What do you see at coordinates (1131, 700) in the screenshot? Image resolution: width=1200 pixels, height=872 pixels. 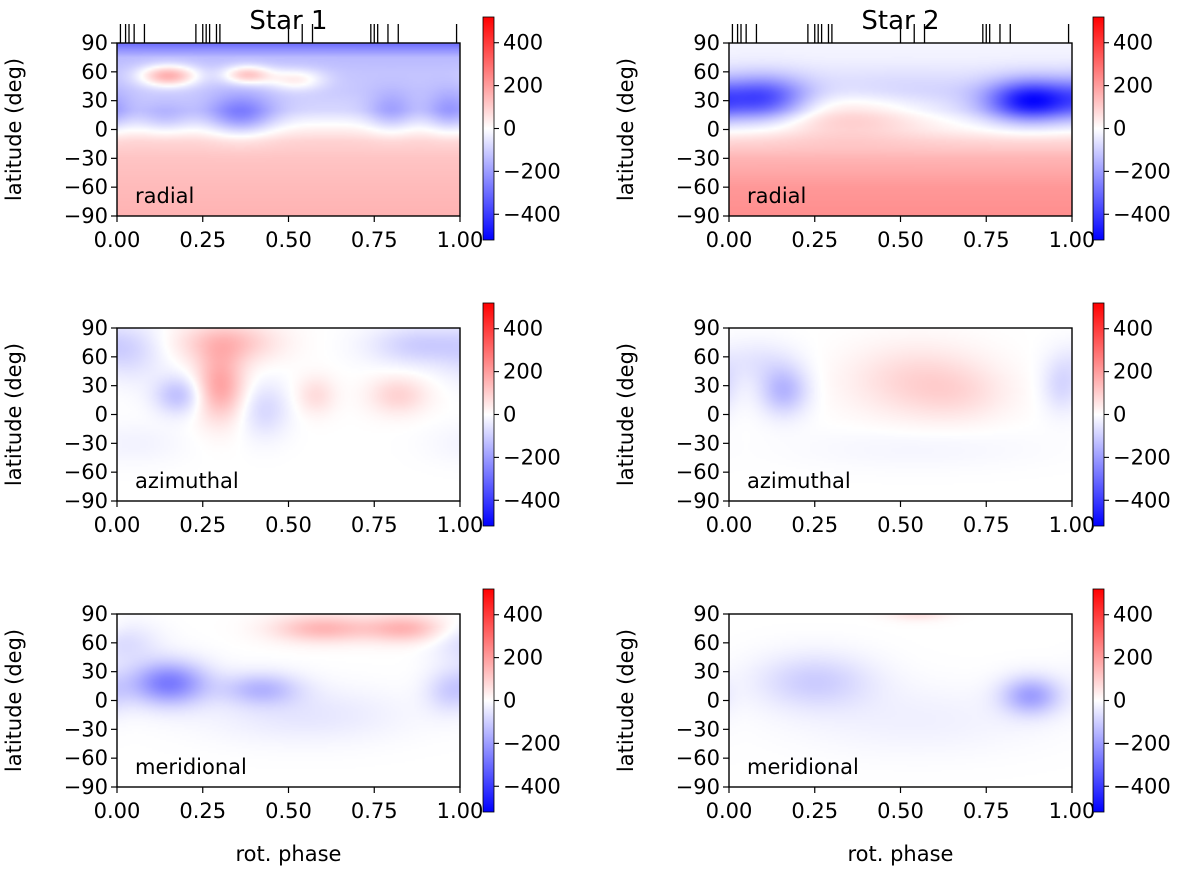 I see `colorbar-meridional-2: 400 200 0 −200 −400` at bounding box center [1131, 700].